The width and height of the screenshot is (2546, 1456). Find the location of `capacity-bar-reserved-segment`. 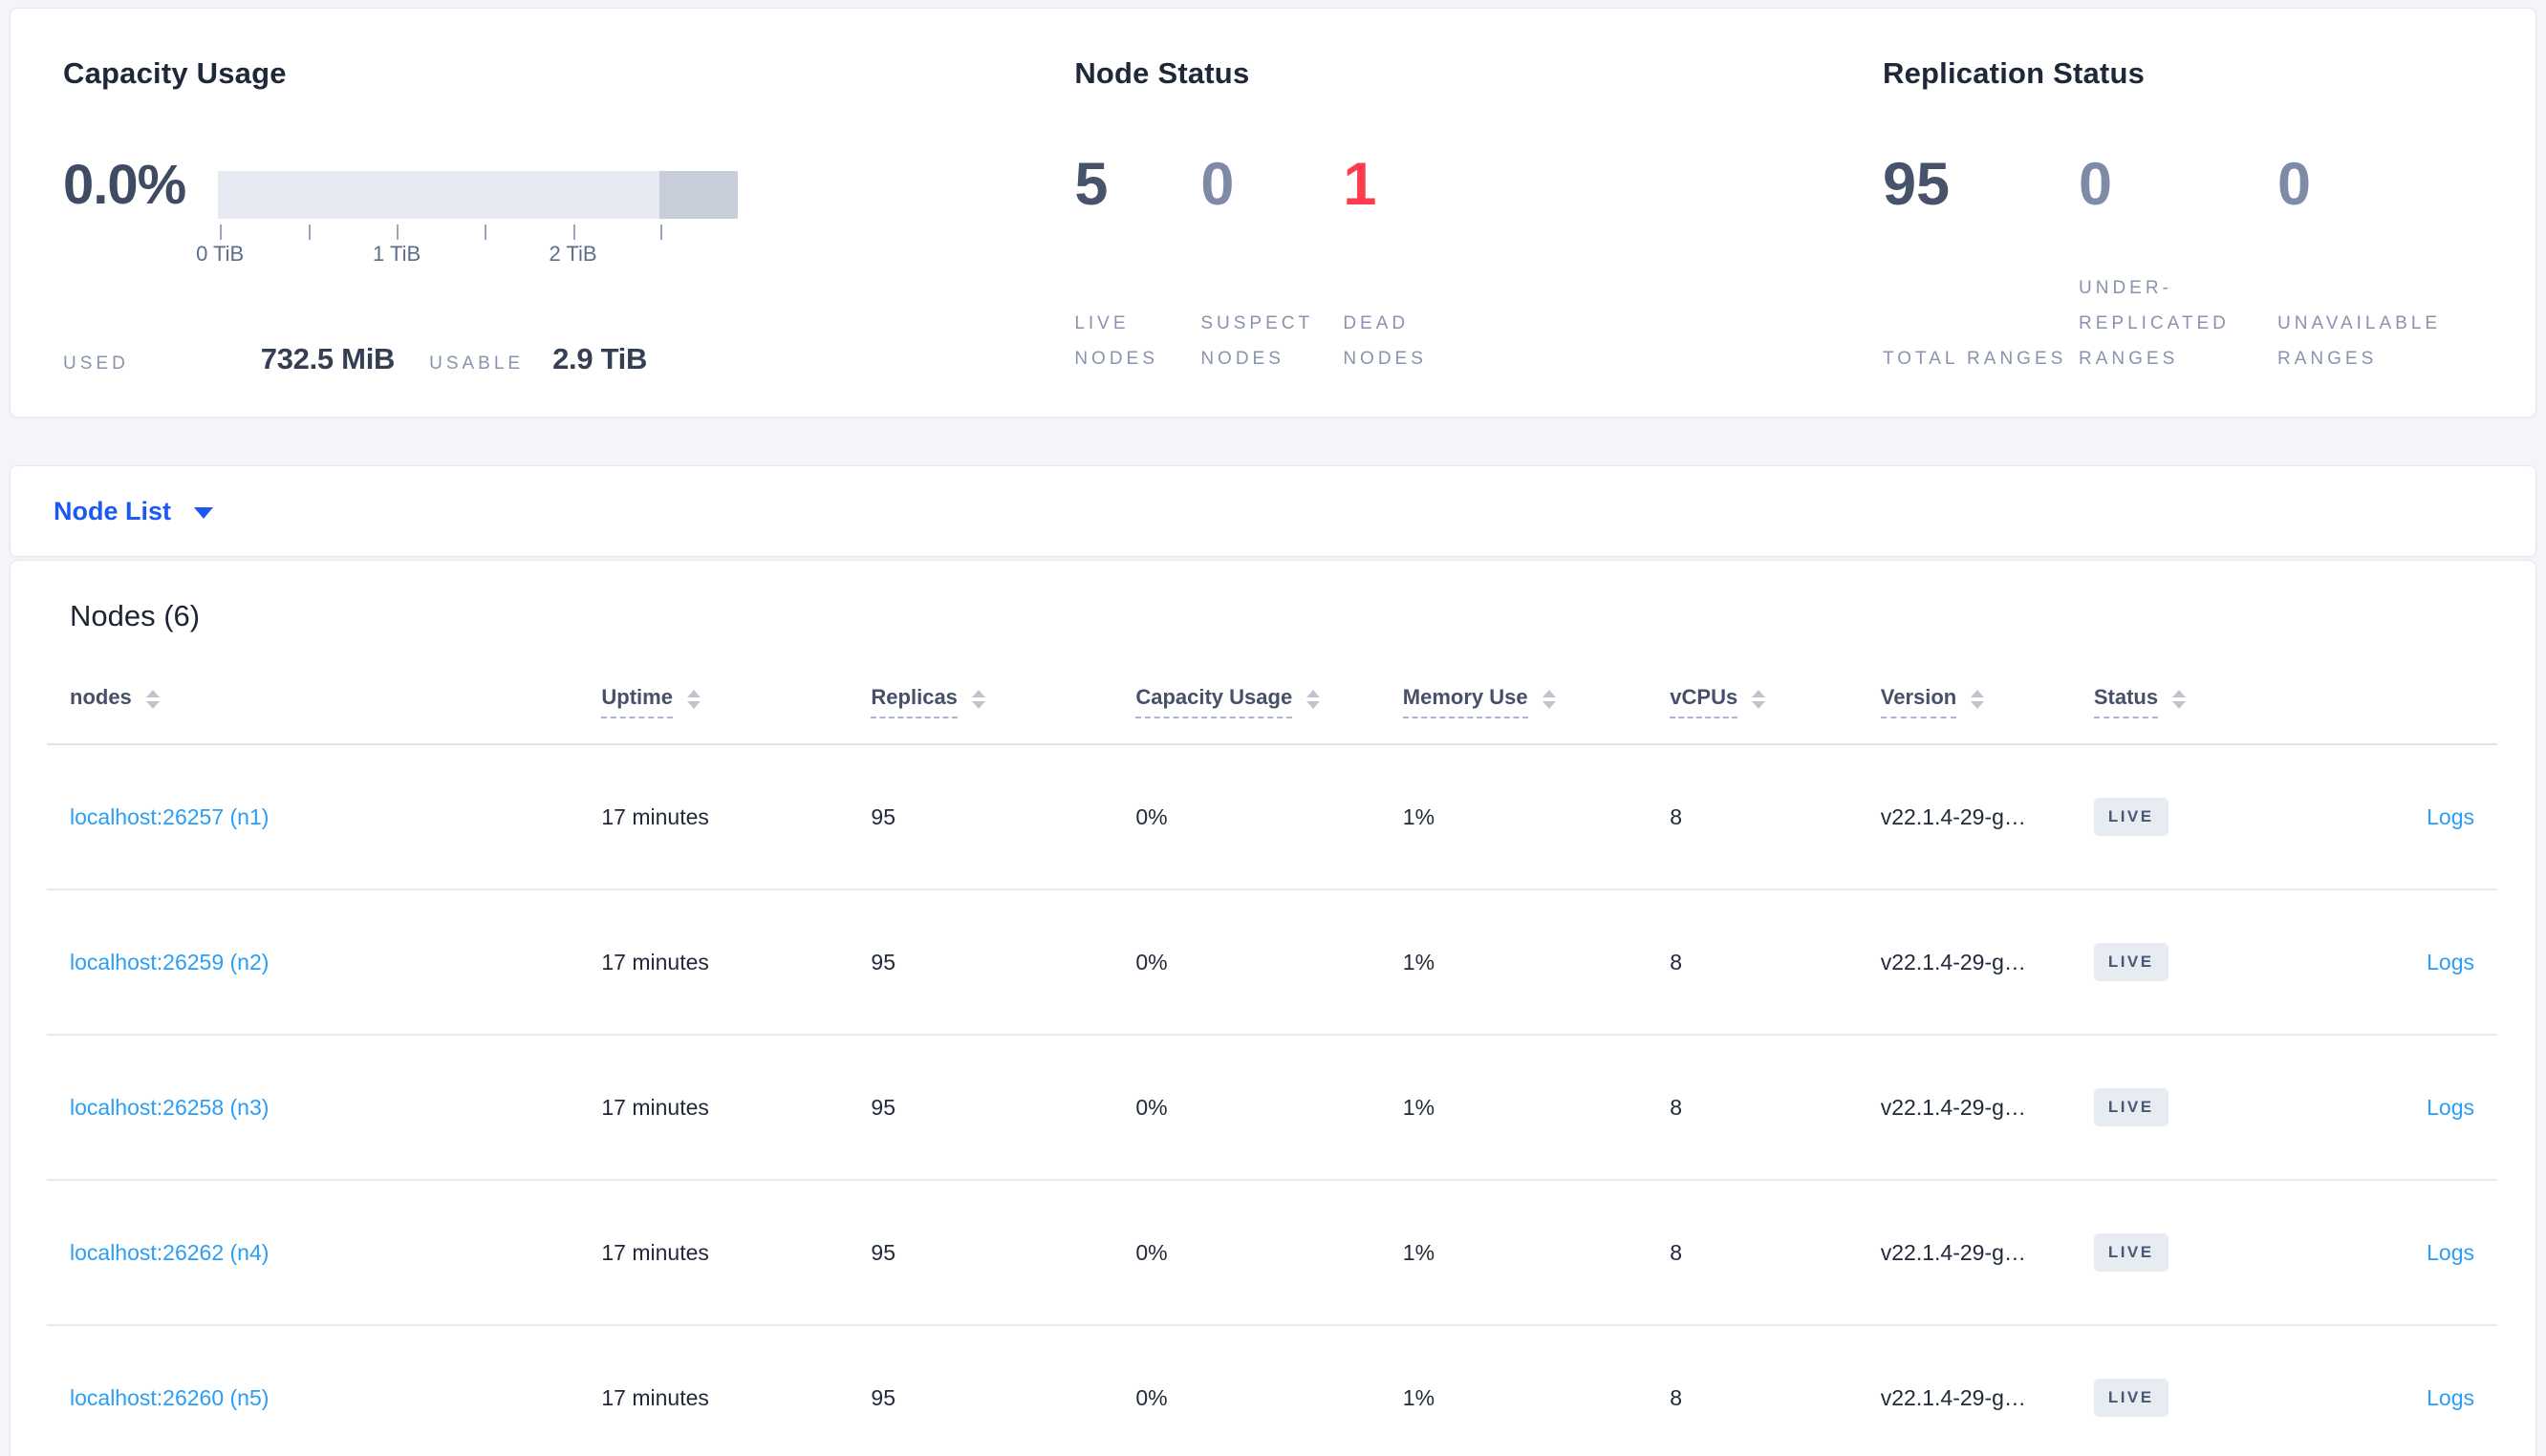

capacity-bar-reserved-segment is located at coordinates (698, 195).